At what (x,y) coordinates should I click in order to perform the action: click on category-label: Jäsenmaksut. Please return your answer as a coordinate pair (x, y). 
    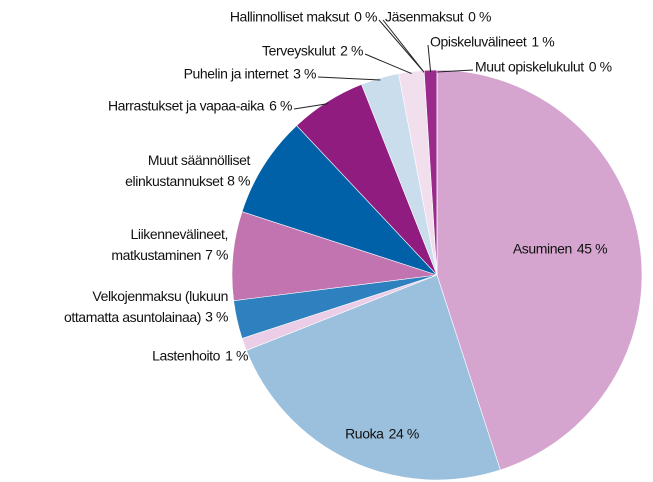
    Looking at the image, I should click on (424, 17).